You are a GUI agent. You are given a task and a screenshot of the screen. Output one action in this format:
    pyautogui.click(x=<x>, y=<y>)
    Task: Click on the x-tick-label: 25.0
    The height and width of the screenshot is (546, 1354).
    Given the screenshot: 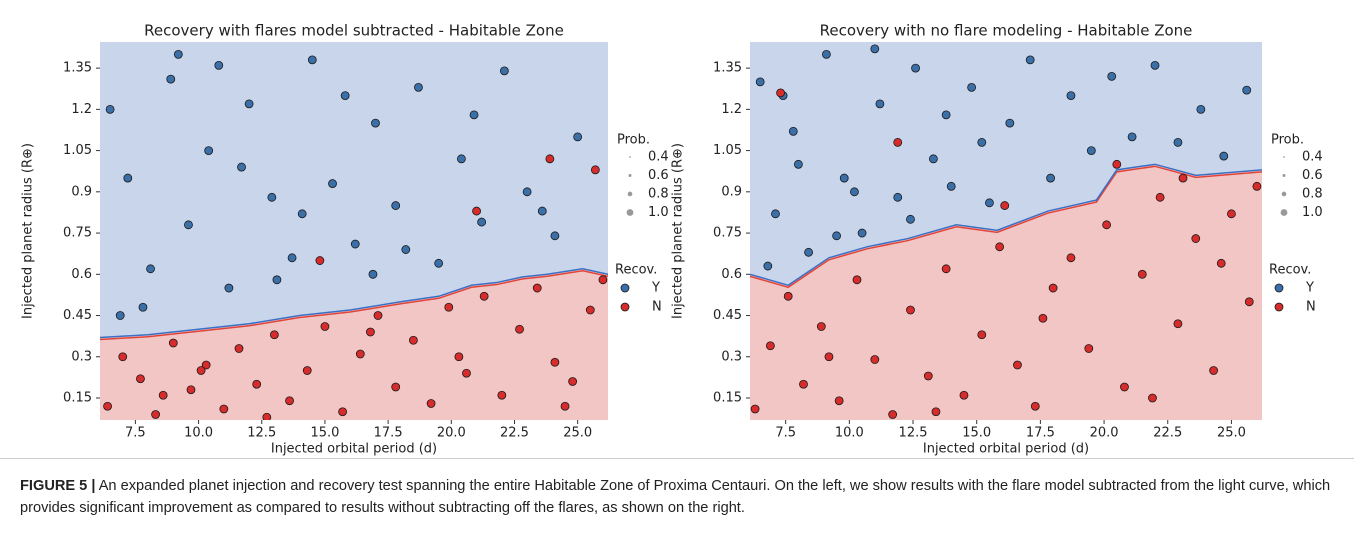 What is the action you would take?
    pyautogui.click(x=1231, y=433)
    